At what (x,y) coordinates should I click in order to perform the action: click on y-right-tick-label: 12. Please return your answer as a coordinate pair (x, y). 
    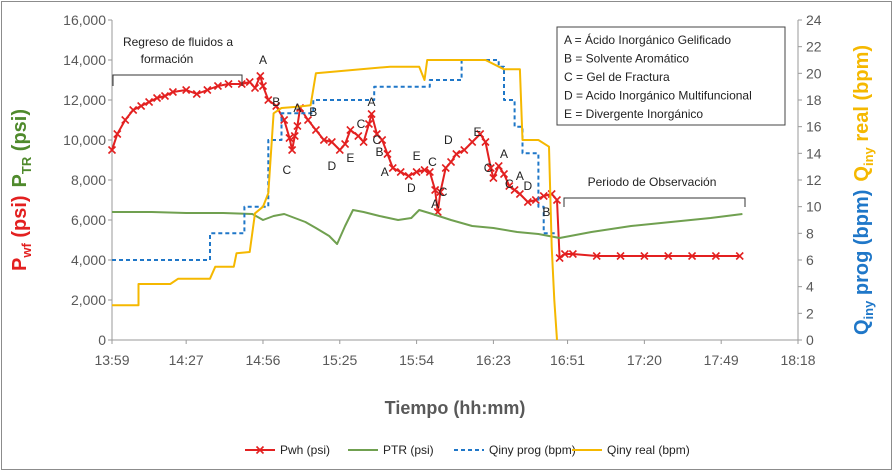
    Looking at the image, I should click on (814, 180).